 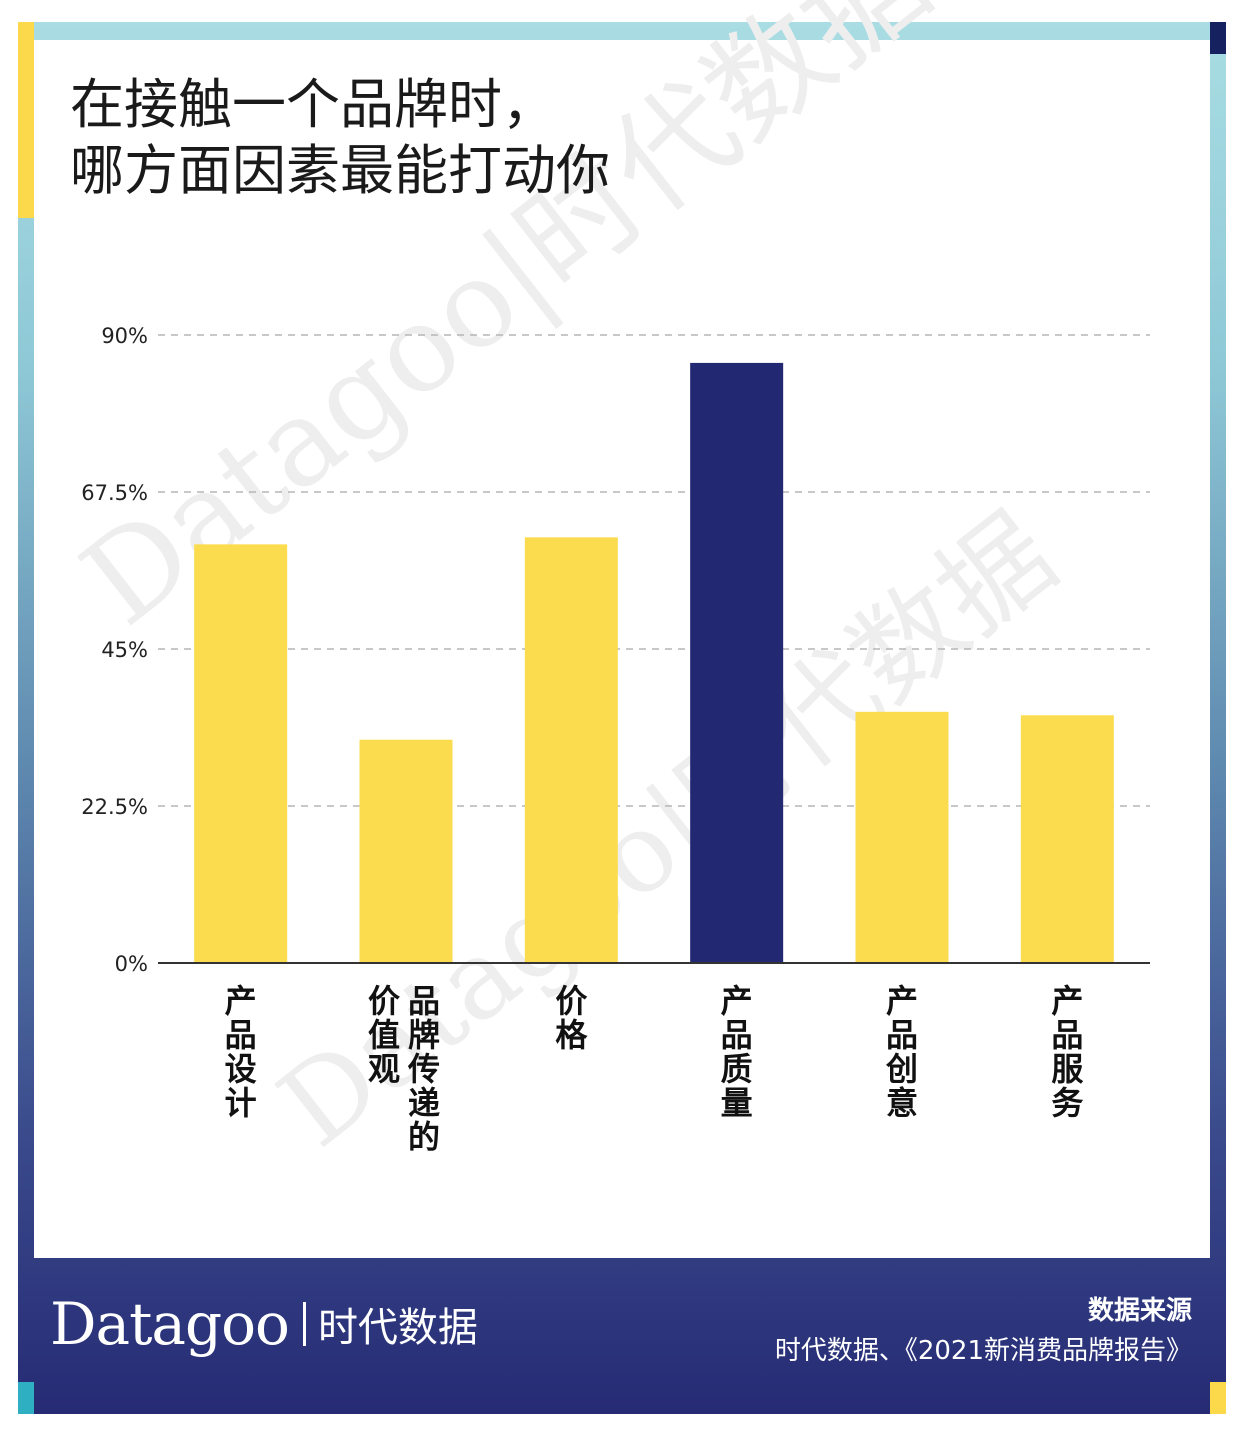 I want to click on x-tick-label-column: 价格, so click(x=569, y=1018).